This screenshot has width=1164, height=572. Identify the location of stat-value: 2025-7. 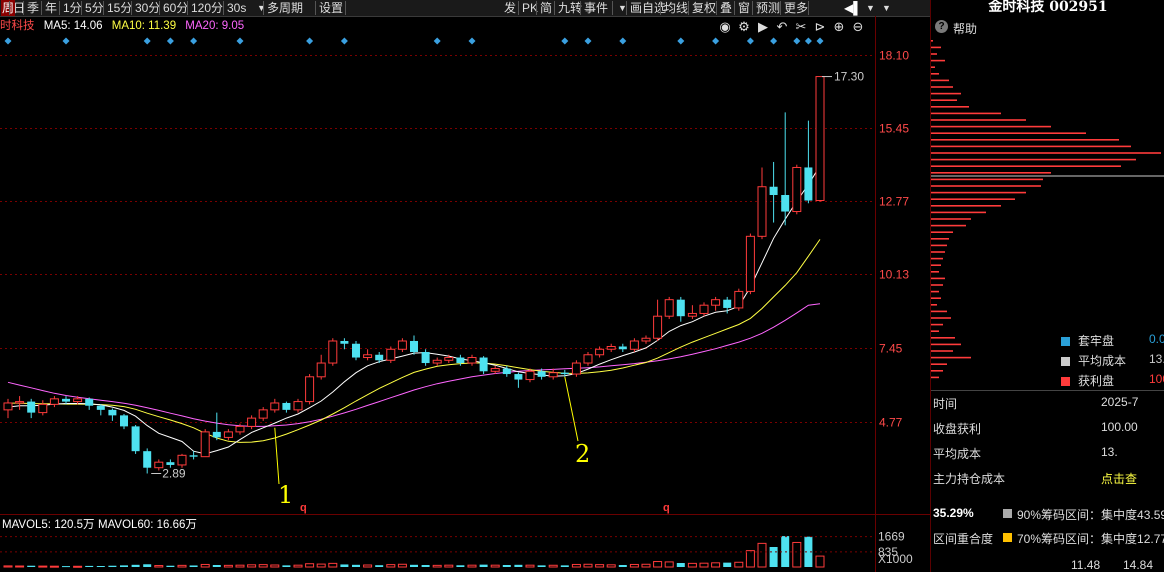
(1120, 402).